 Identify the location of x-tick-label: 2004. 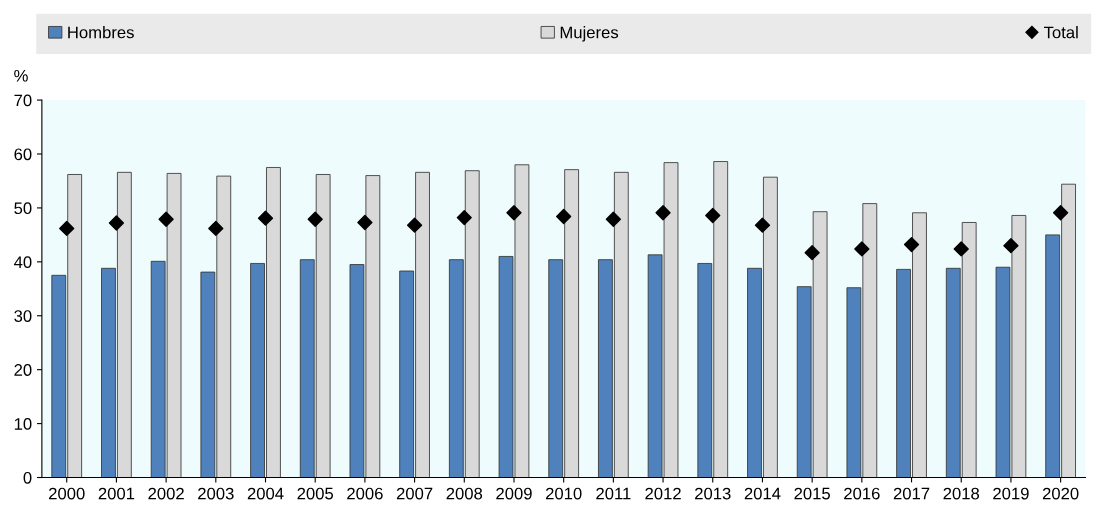
(265, 493).